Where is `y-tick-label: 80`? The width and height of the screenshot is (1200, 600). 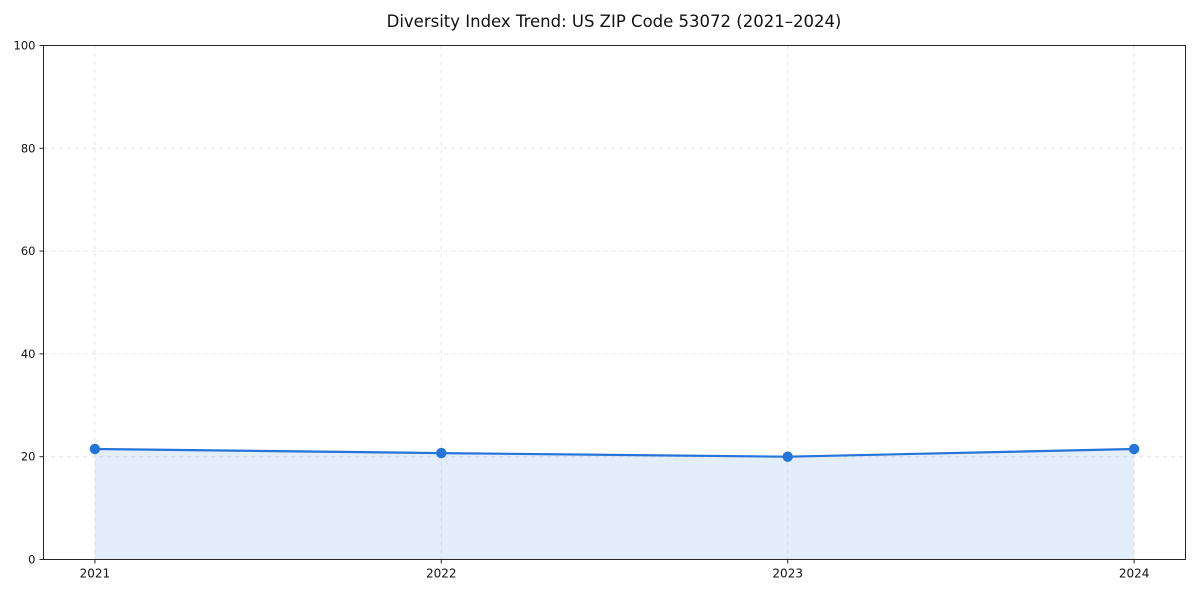
y-tick-label: 80 is located at coordinates (28, 148).